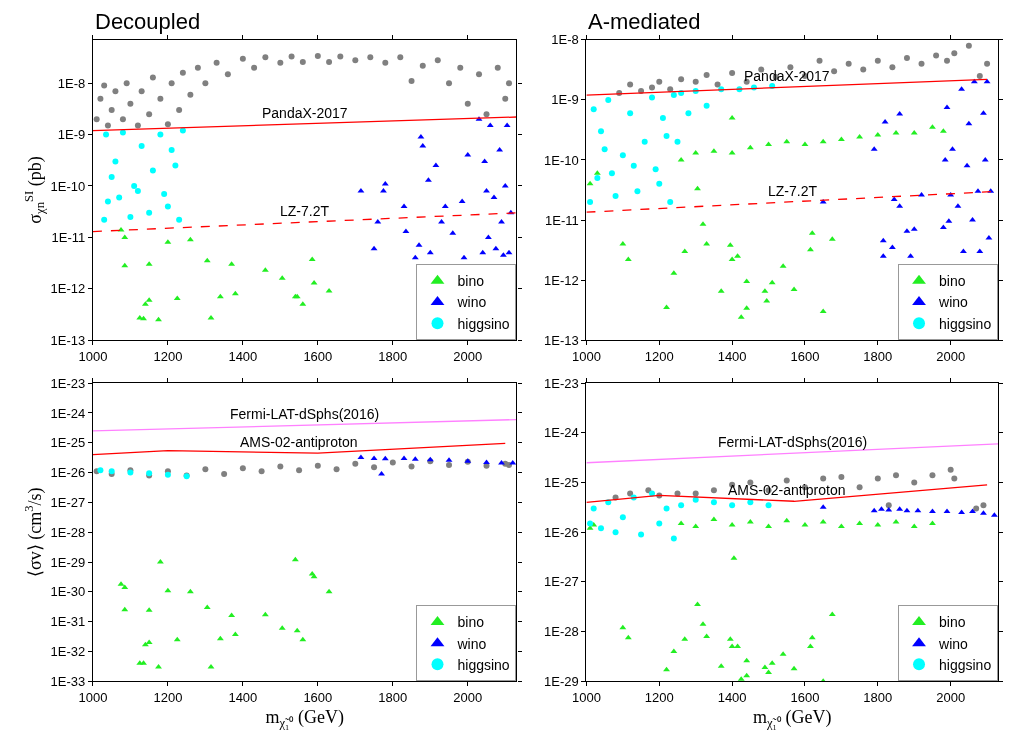  I want to click on y-tick-label: 1E-33, so click(68, 681).